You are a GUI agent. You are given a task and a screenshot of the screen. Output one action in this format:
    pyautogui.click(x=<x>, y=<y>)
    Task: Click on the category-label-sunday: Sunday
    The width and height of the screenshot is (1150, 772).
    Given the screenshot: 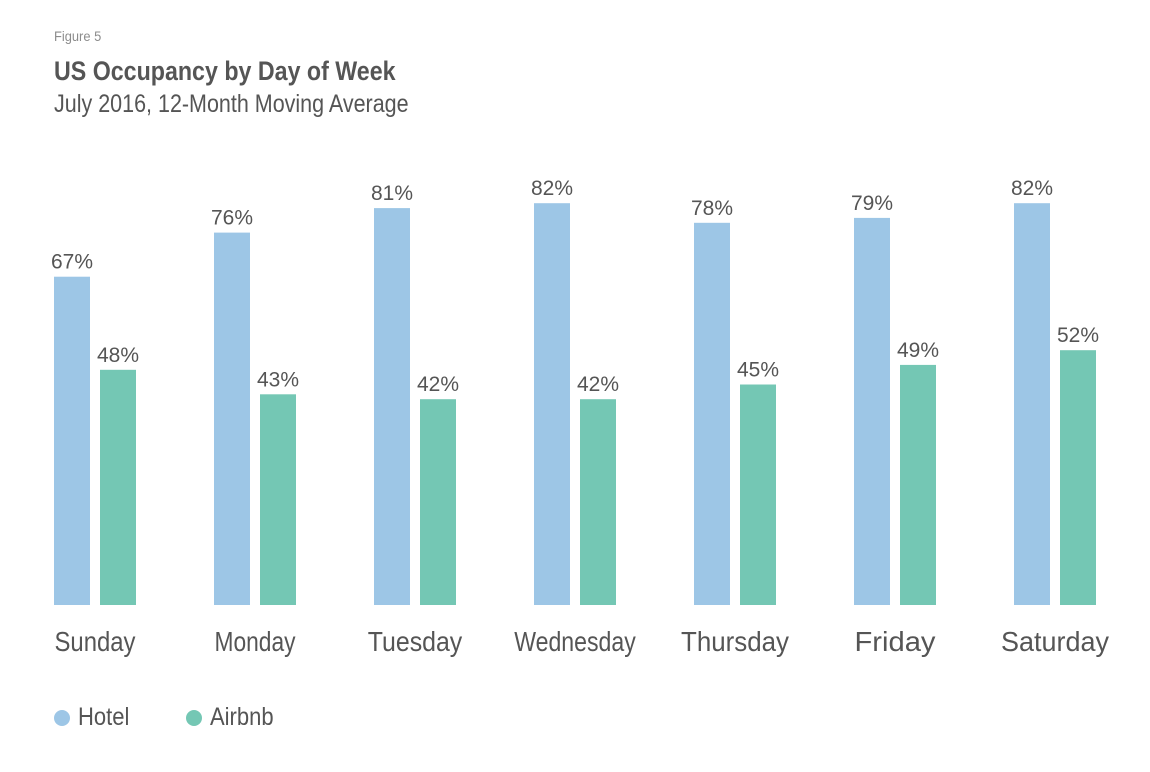 What is the action you would take?
    pyautogui.click(x=95, y=641)
    